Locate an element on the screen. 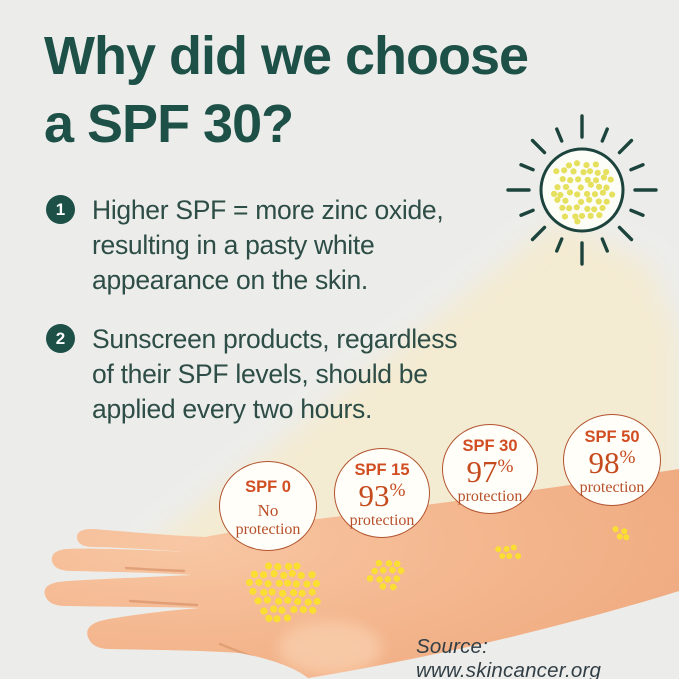 The width and height of the screenshot is (679, 679). spf-15-badge: SPF 15 93% protection is located at coordinates (382, 493).